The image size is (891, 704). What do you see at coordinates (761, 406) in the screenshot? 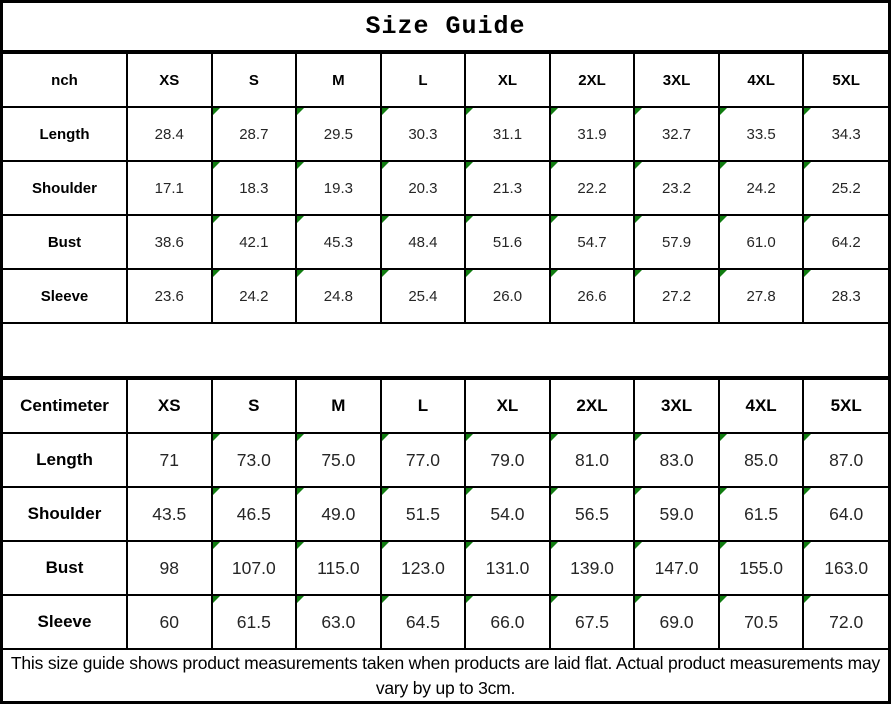
I see `size-column-header: 4XL` at bounding box center [761, 406].